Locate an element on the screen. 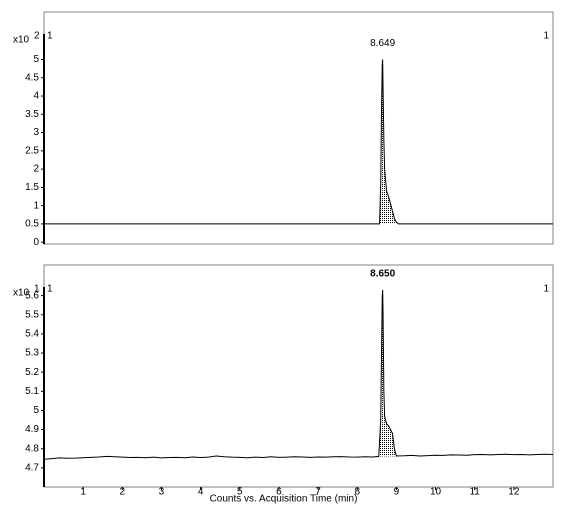 This screenshot has height=507, width=569. y-multiplier-exponent: 1 is located at coordinates (37, 289).